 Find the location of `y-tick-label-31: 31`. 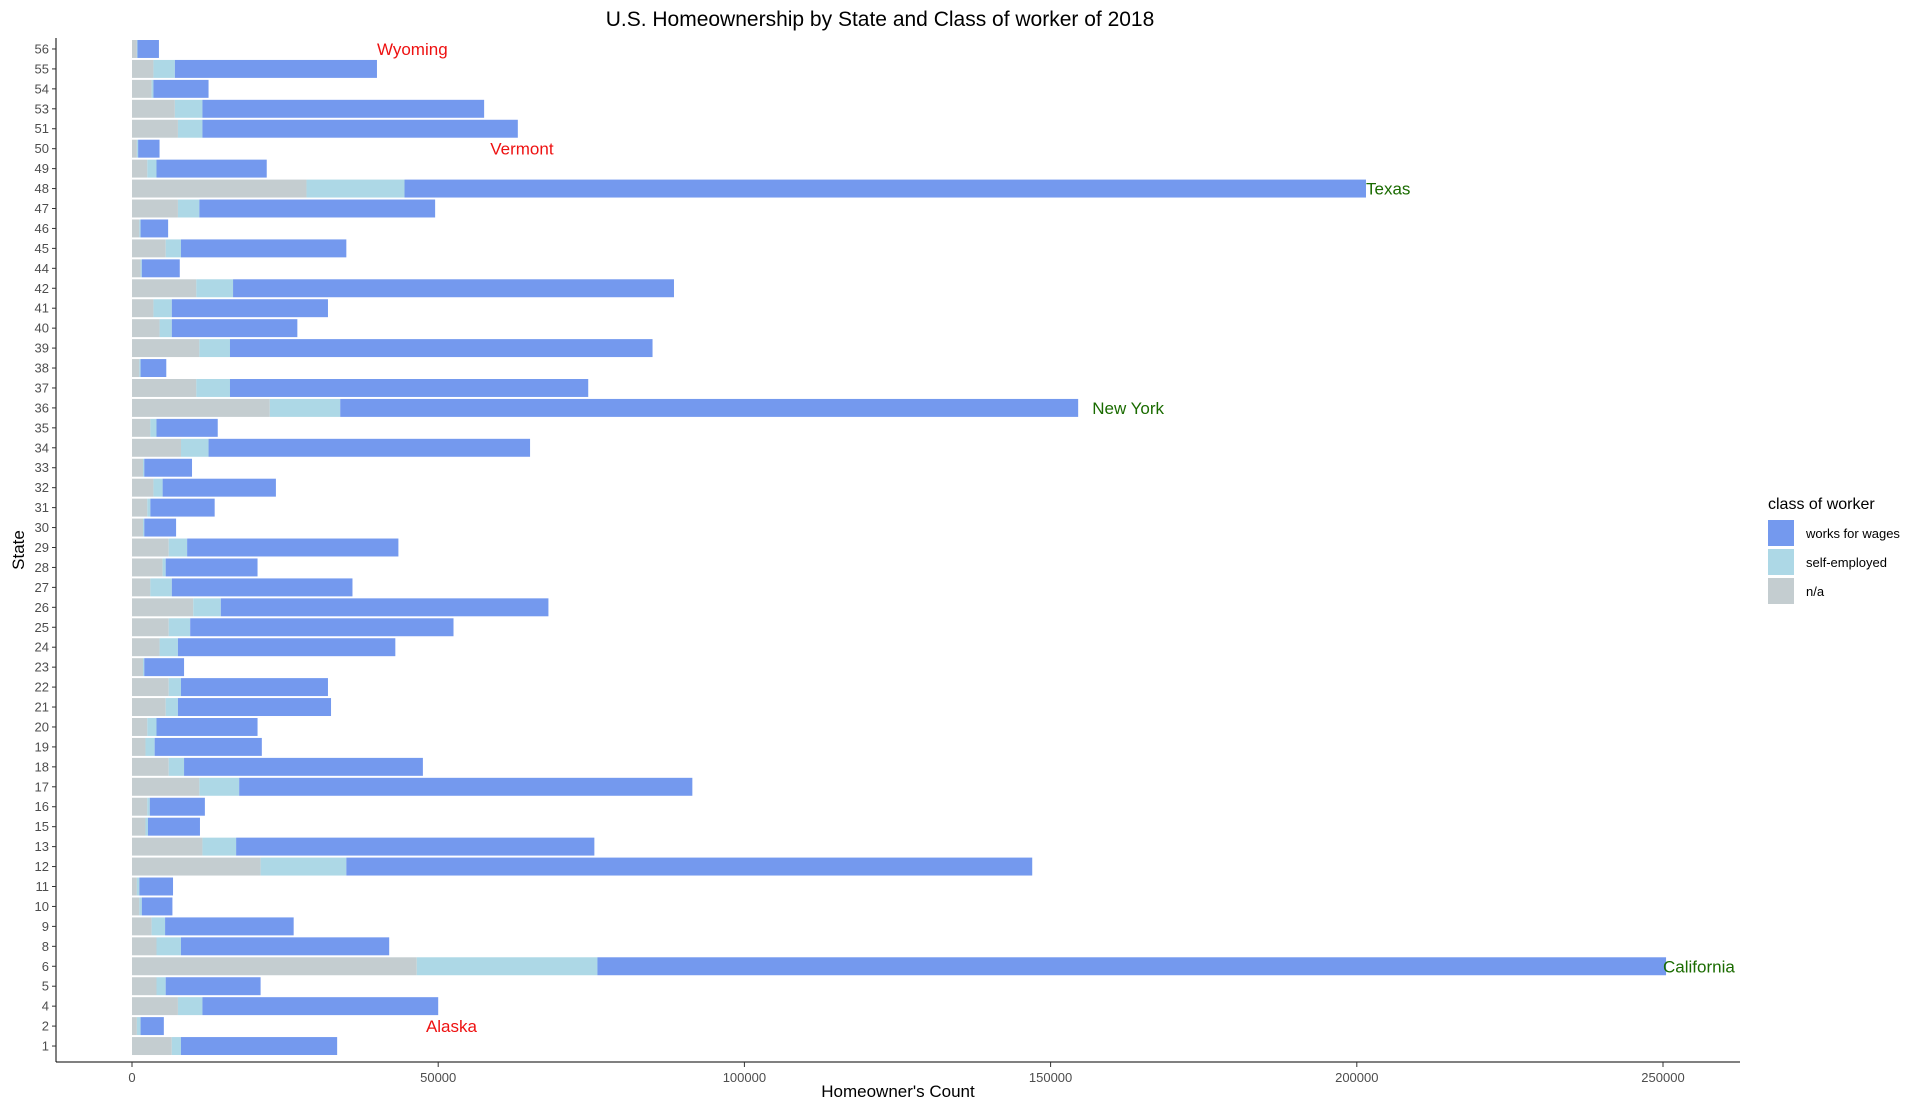

y-tick-label-31: 31 is located at coordinates (42, 507).